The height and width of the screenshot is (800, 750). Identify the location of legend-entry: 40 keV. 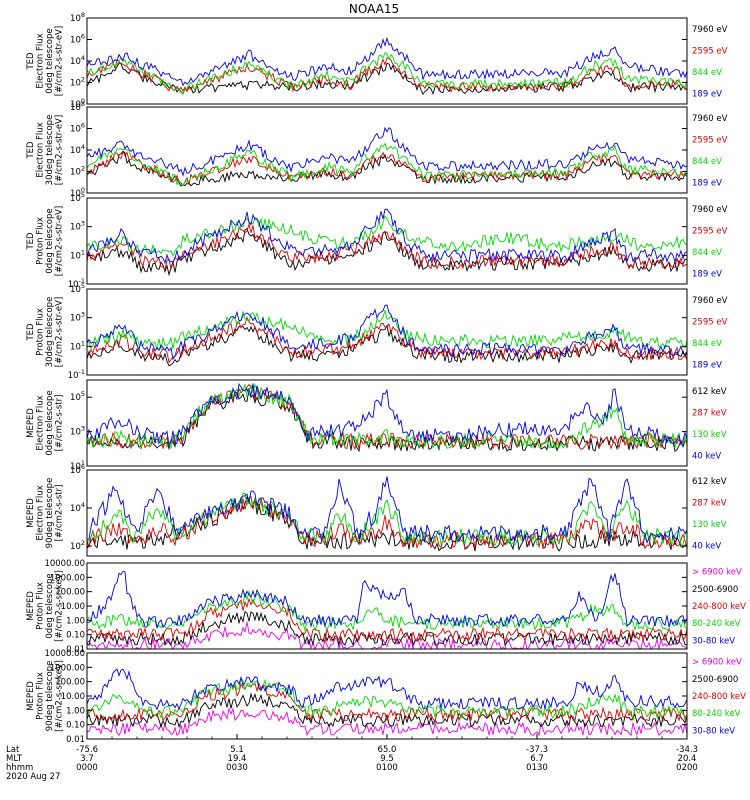
(706, 546).